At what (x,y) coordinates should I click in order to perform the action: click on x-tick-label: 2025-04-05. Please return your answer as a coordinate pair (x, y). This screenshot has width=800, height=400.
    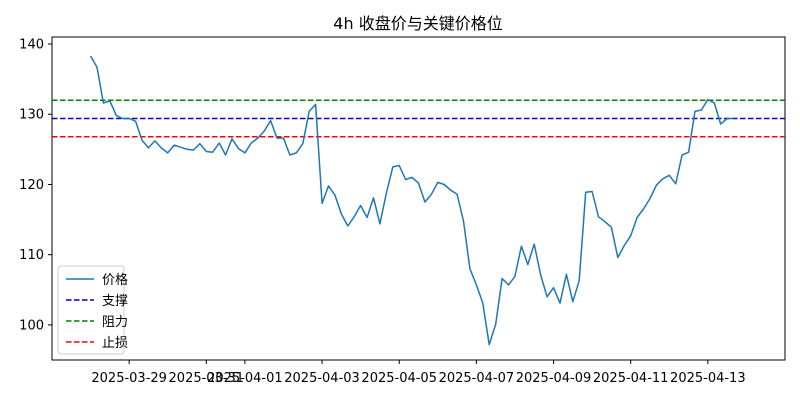
    Looking at the image, I should click on (399, 378).